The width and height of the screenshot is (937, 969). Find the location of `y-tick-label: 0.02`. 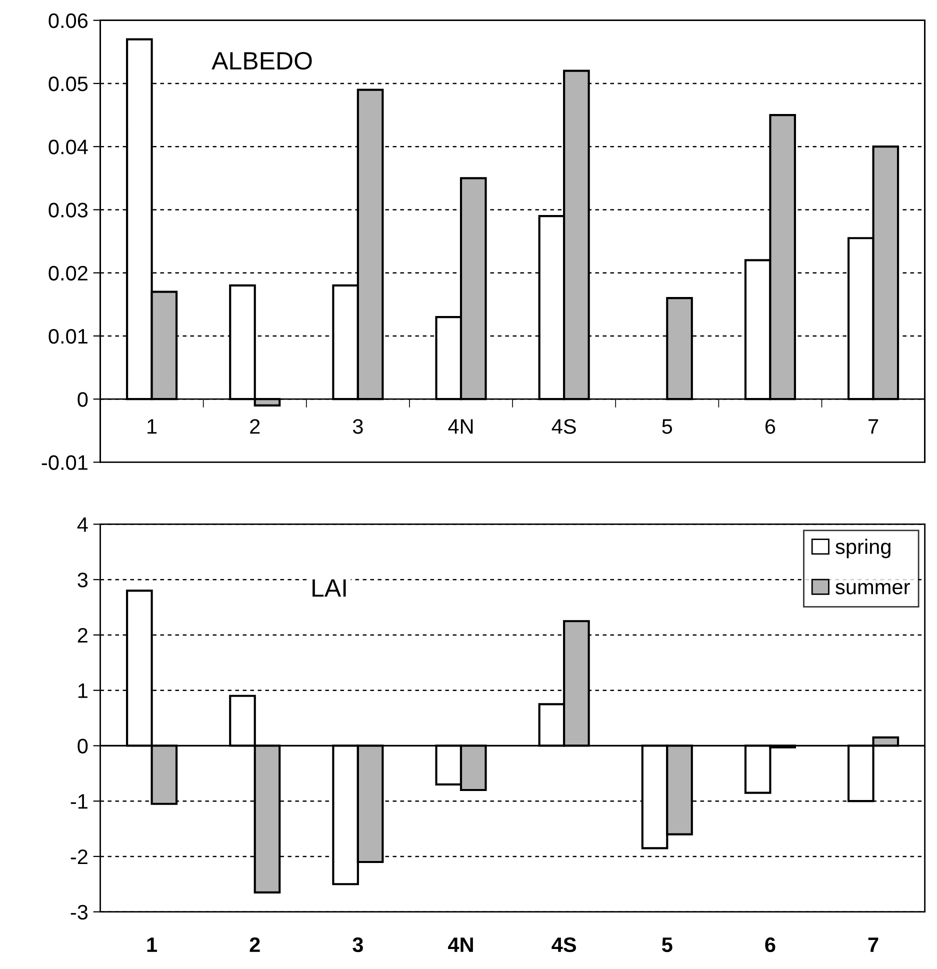

y-tick-label: 0.02 is located at coordinates (68, 273).